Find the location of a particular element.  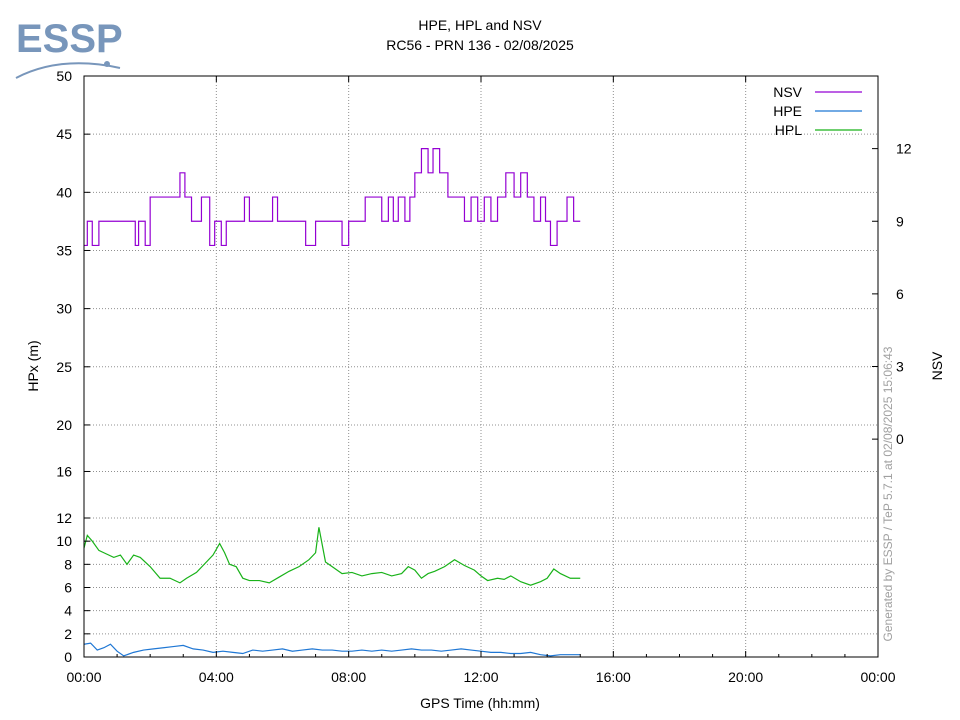

y-tick-label: 50 is located at coordinates (64, 76).